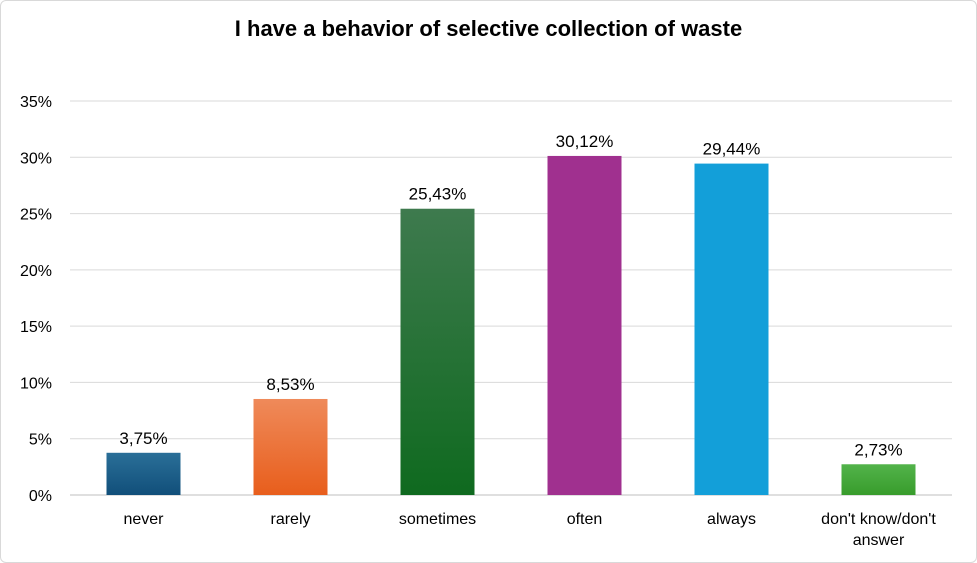 The height and width of the screenshot is (563, 977). Describe the element at coordinates (36, 327) in the screenshot. I see `y-tick-label: 15%` at that location.